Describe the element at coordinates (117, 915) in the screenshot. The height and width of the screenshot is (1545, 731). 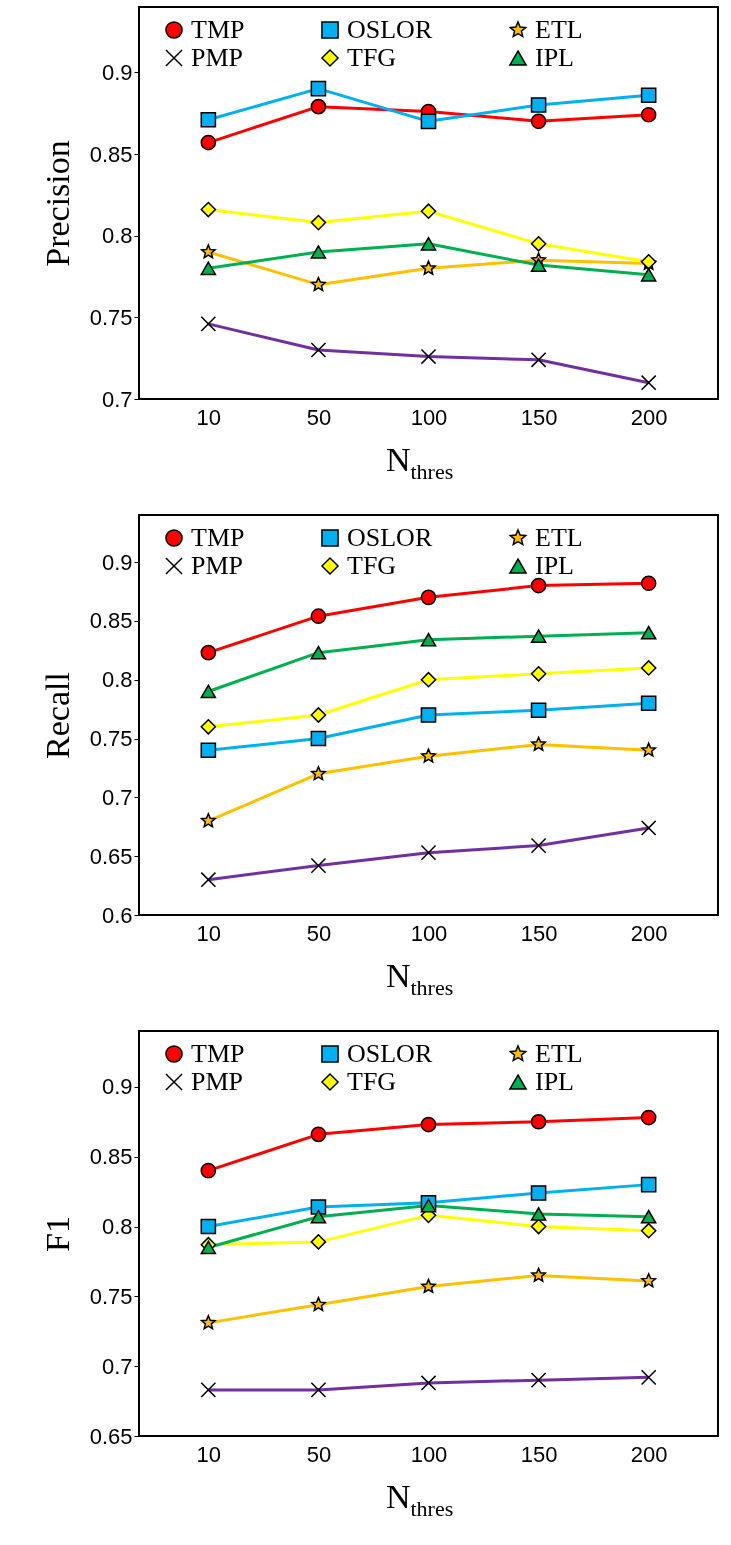
I see `y-tick-label: 0.6` at that location.